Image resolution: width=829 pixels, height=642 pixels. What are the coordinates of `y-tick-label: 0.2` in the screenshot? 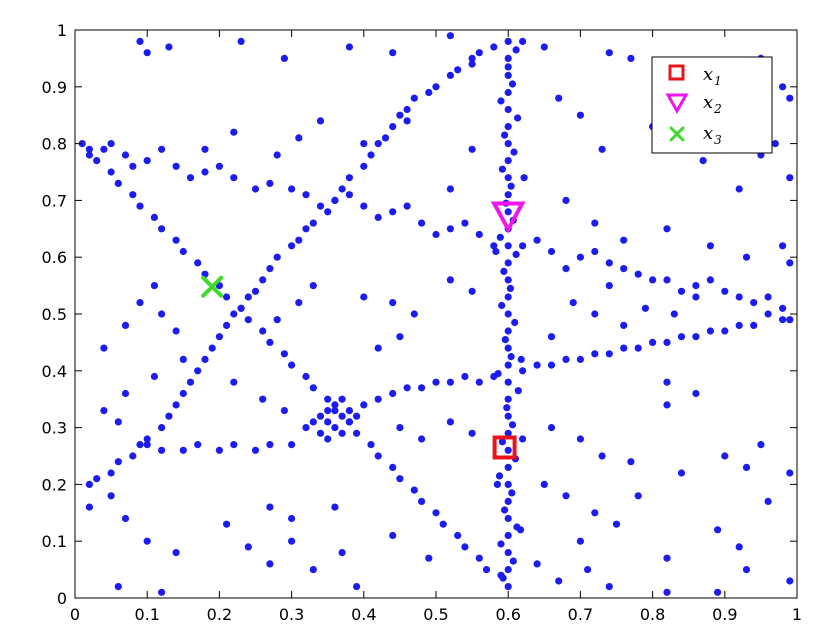 It's located at (54, 484).